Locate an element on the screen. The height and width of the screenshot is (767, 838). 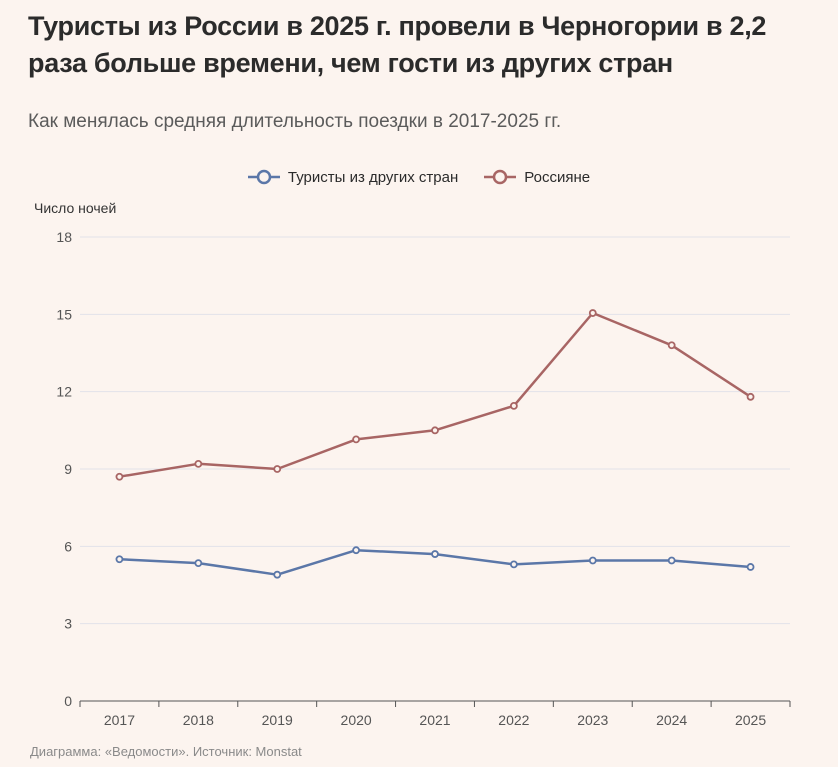
y-tick-label: 9 is located at coordinates (68, 469).